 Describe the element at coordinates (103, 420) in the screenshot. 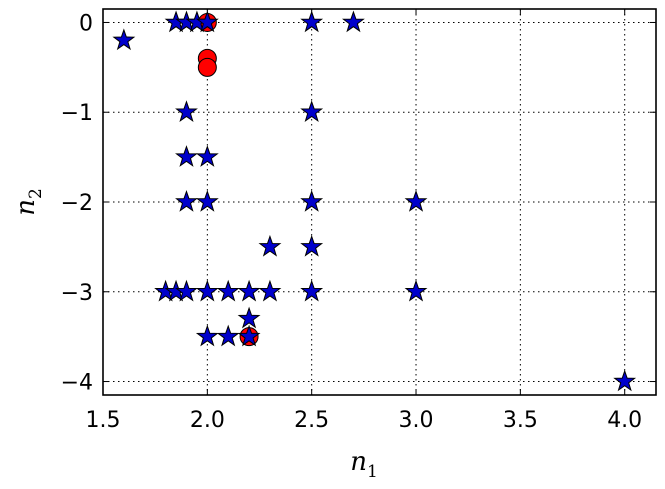

I see `x-tick-label: 1.5` at that location.